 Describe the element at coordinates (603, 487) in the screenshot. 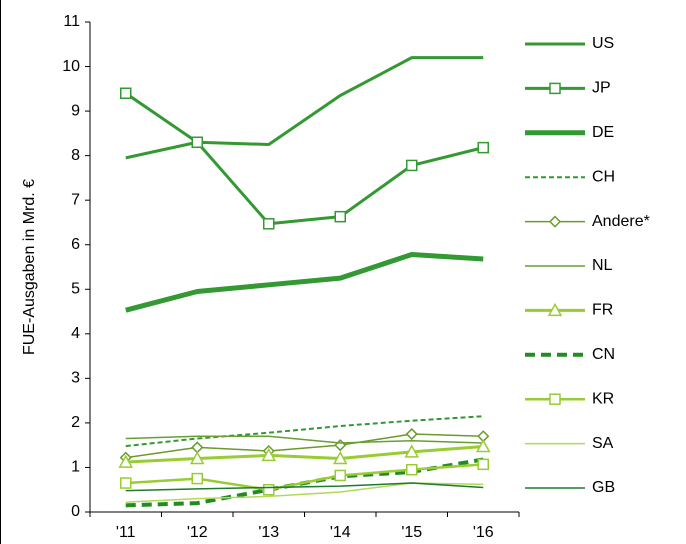

I see `legend-label: GB` at that location.